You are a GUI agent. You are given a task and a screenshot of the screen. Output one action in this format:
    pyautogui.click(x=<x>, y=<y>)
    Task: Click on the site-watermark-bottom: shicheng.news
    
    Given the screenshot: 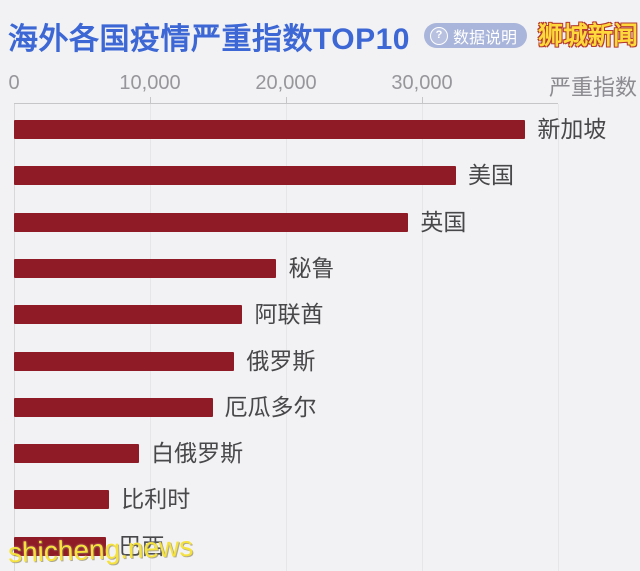 What is the action you would take?
    pyautogui.click(x=100, y=549)
    